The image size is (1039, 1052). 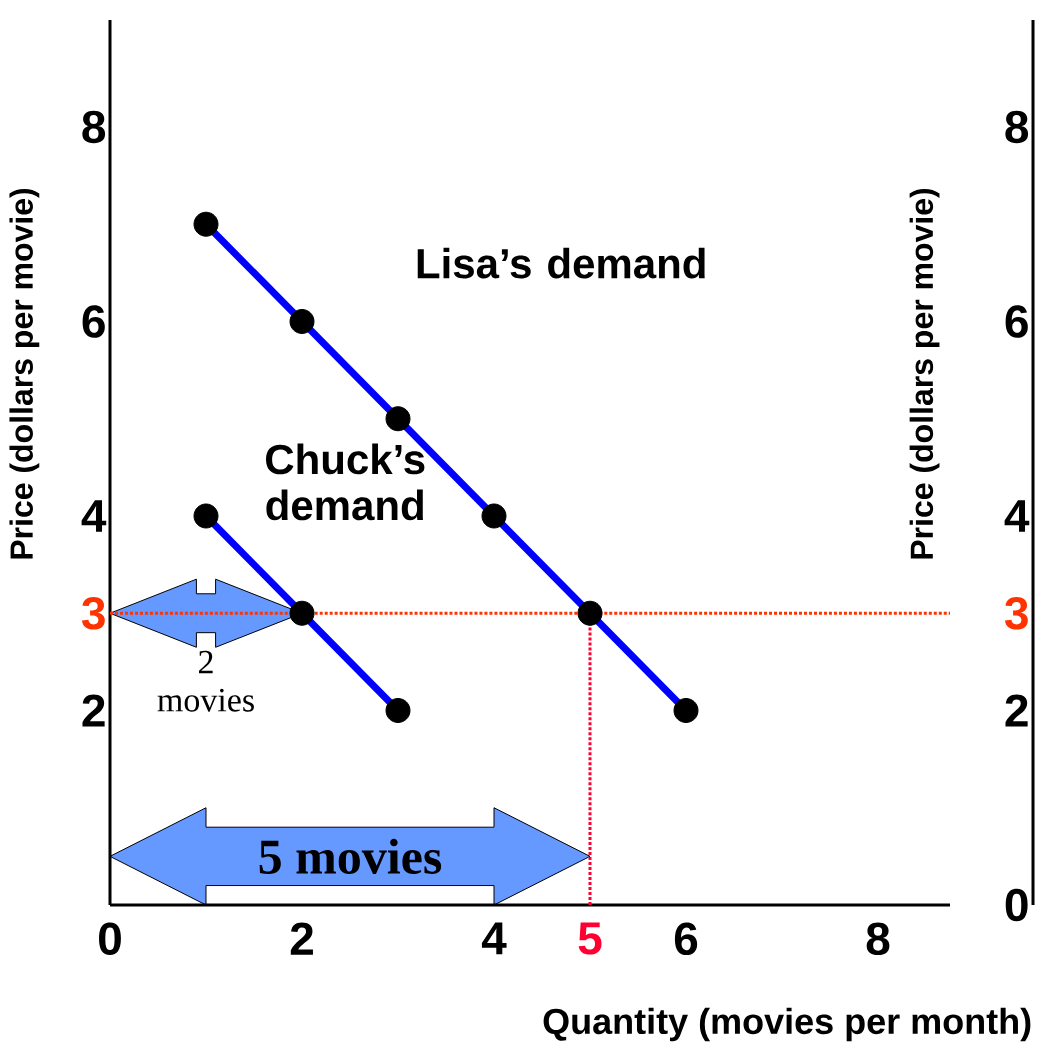 I want to click on x-axis-title: Quantity (movies per month), so click(x=787, y=1024).